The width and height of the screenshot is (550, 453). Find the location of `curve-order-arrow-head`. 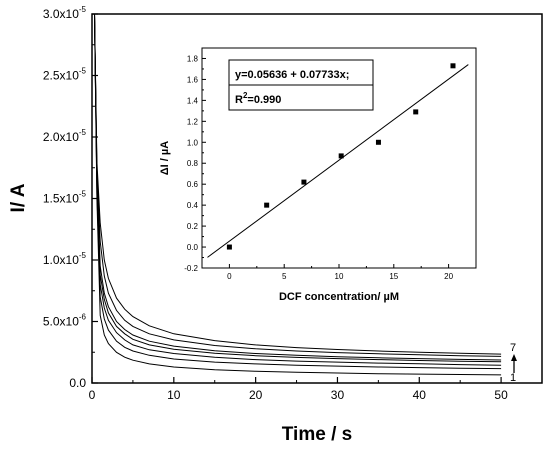

curve-order-arrow-head is located at coordinates (514, 357).